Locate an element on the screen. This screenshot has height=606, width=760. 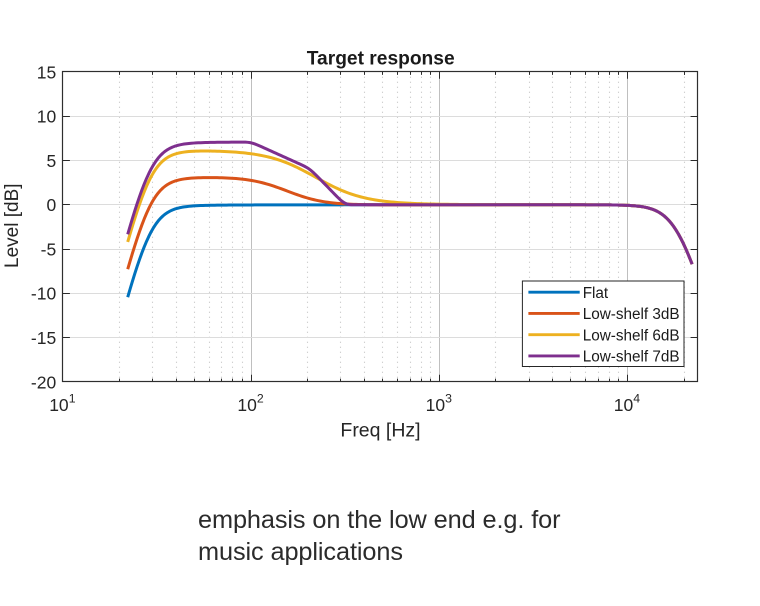
svg-text: -15 is located at coordinates (43, 338).